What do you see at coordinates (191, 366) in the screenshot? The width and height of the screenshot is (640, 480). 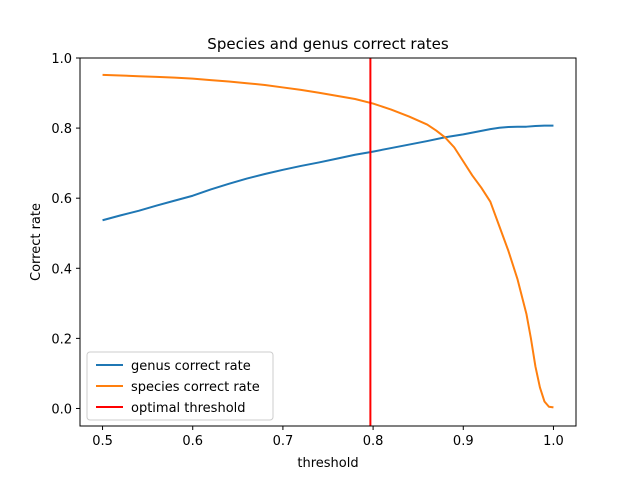 I see `legend-label-genus: genus correct rate` at bounding box center [191, 366].